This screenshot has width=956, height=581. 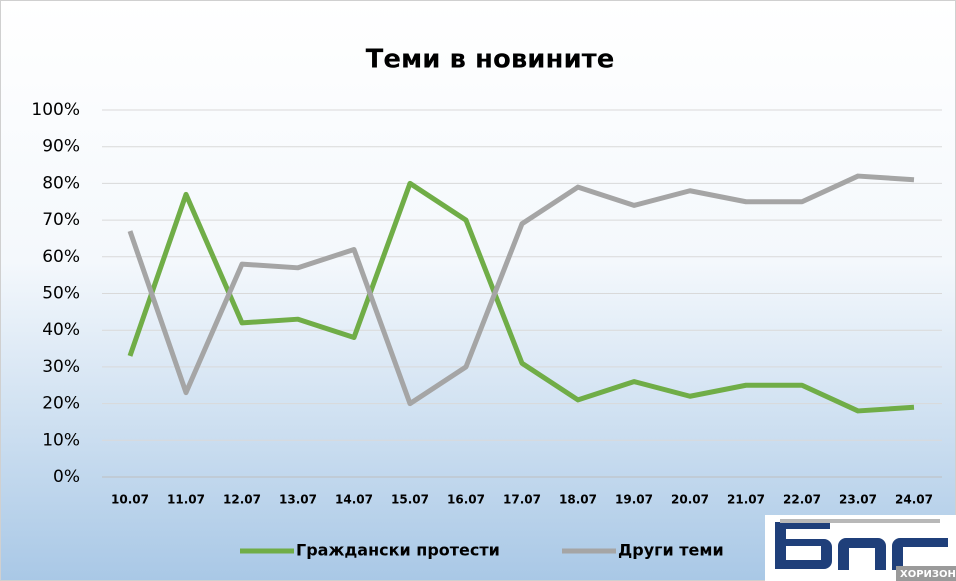 What do you see at coordinates (522, 500) in the screenshot?
I see `x-tick-label: 17.07` at bounding box center [522, 500].